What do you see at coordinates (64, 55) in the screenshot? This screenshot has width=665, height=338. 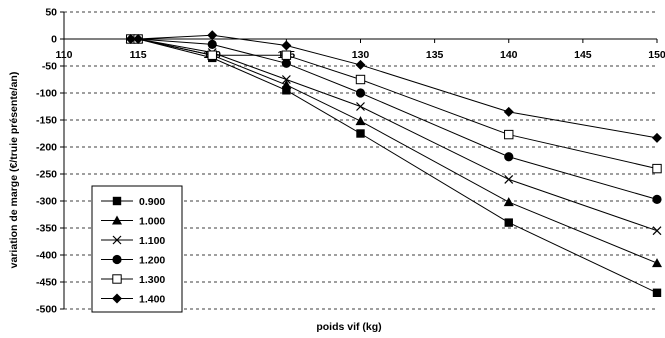 I see `x-tick-label: 110` at bounding box center [64, 55].